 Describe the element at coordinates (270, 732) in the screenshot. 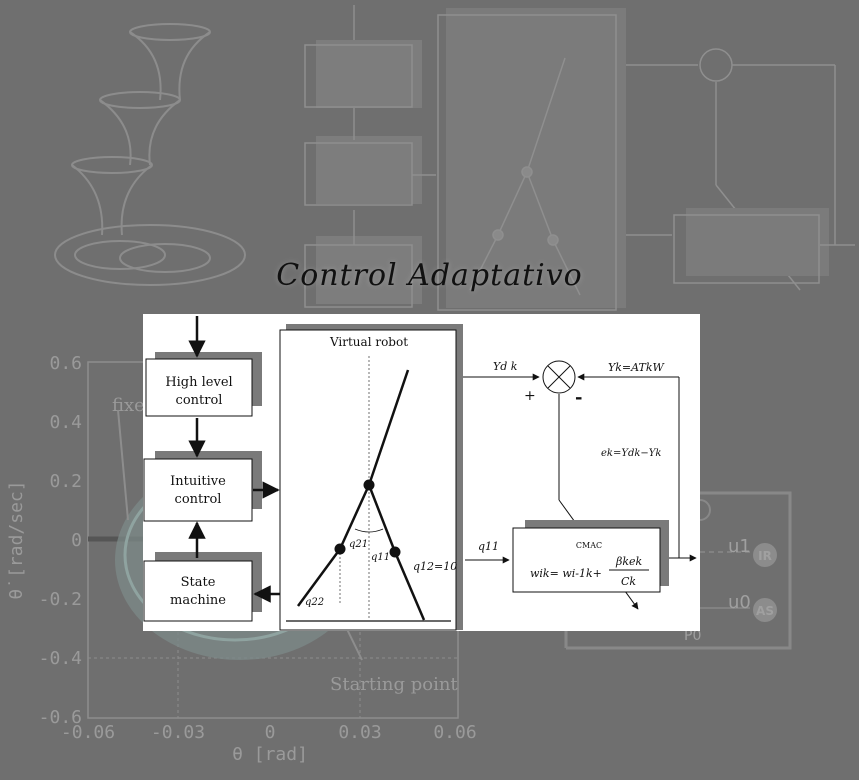

I see `x-tick-label: 0` at that location.